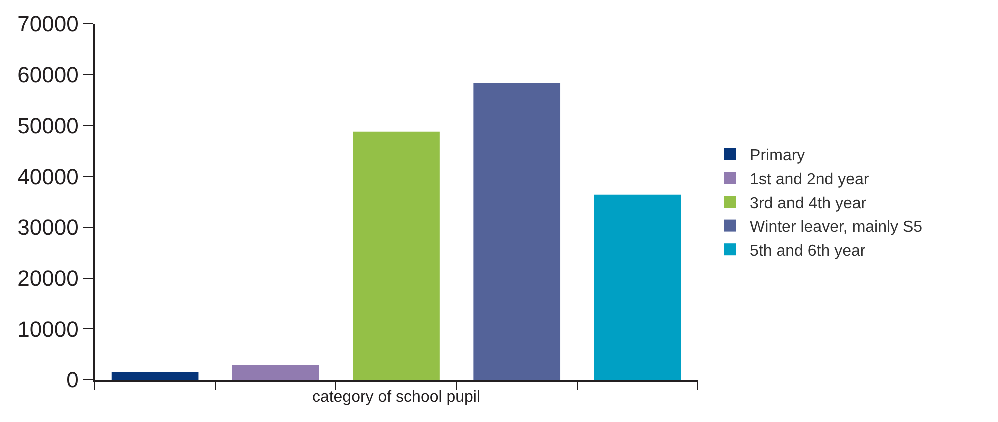 The height and width of the screenshot is (422, 998). I want to click on y-tick-label: 50000, so click(48, 125).